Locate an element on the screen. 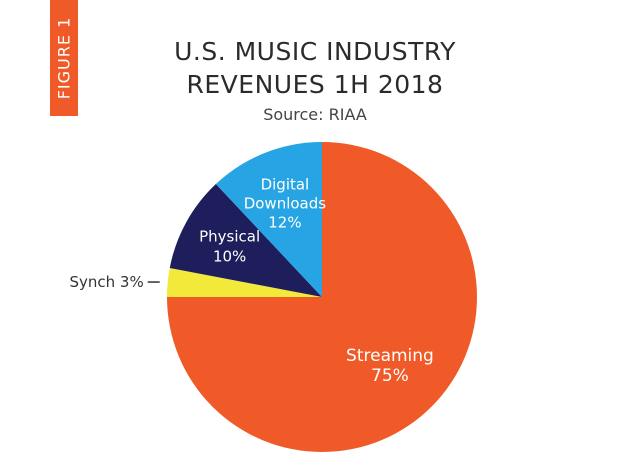 The height and width of the screenshot is (459, 630). pie-label-synch: Synch 3% is located at coordinates (106, 282).